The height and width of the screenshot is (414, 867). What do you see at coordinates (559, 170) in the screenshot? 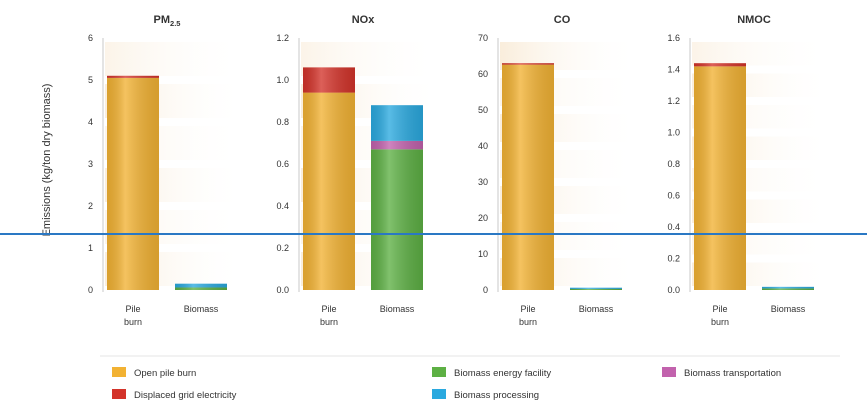
I see `panel-co: 0 10 20 30 40 50 60 70 CO Pile burn Biomass` at bounding box center [559, 170].